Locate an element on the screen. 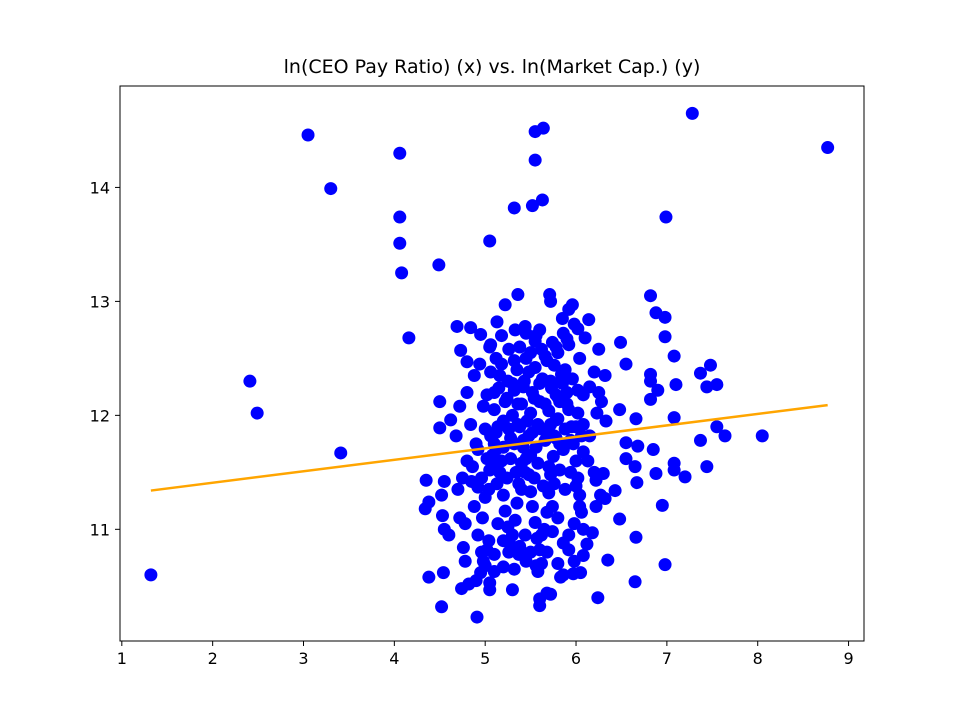 The width and height of the screenshot is (960, 720). x-tick-label: 7 is located at coordinates (667, 658).